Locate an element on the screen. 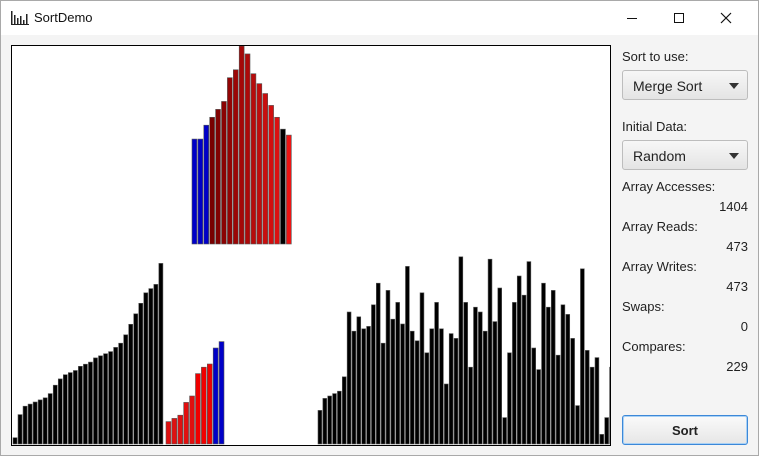 This screenshot has width=759, height=456. minimize-icon is located at coordinates (632, 18).